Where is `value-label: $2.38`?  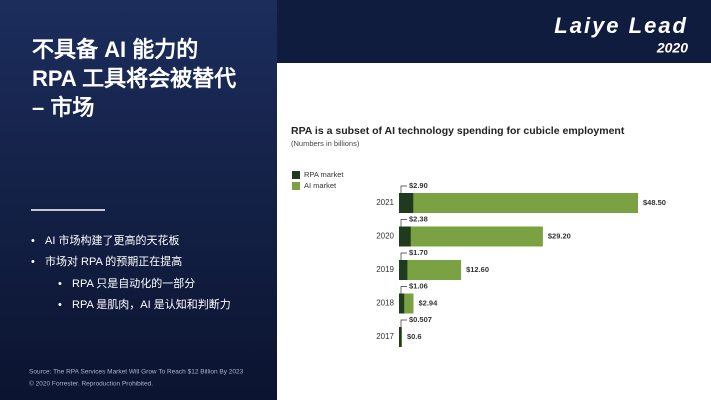
value-label: $2.38 is located at coordinates (418, 218).